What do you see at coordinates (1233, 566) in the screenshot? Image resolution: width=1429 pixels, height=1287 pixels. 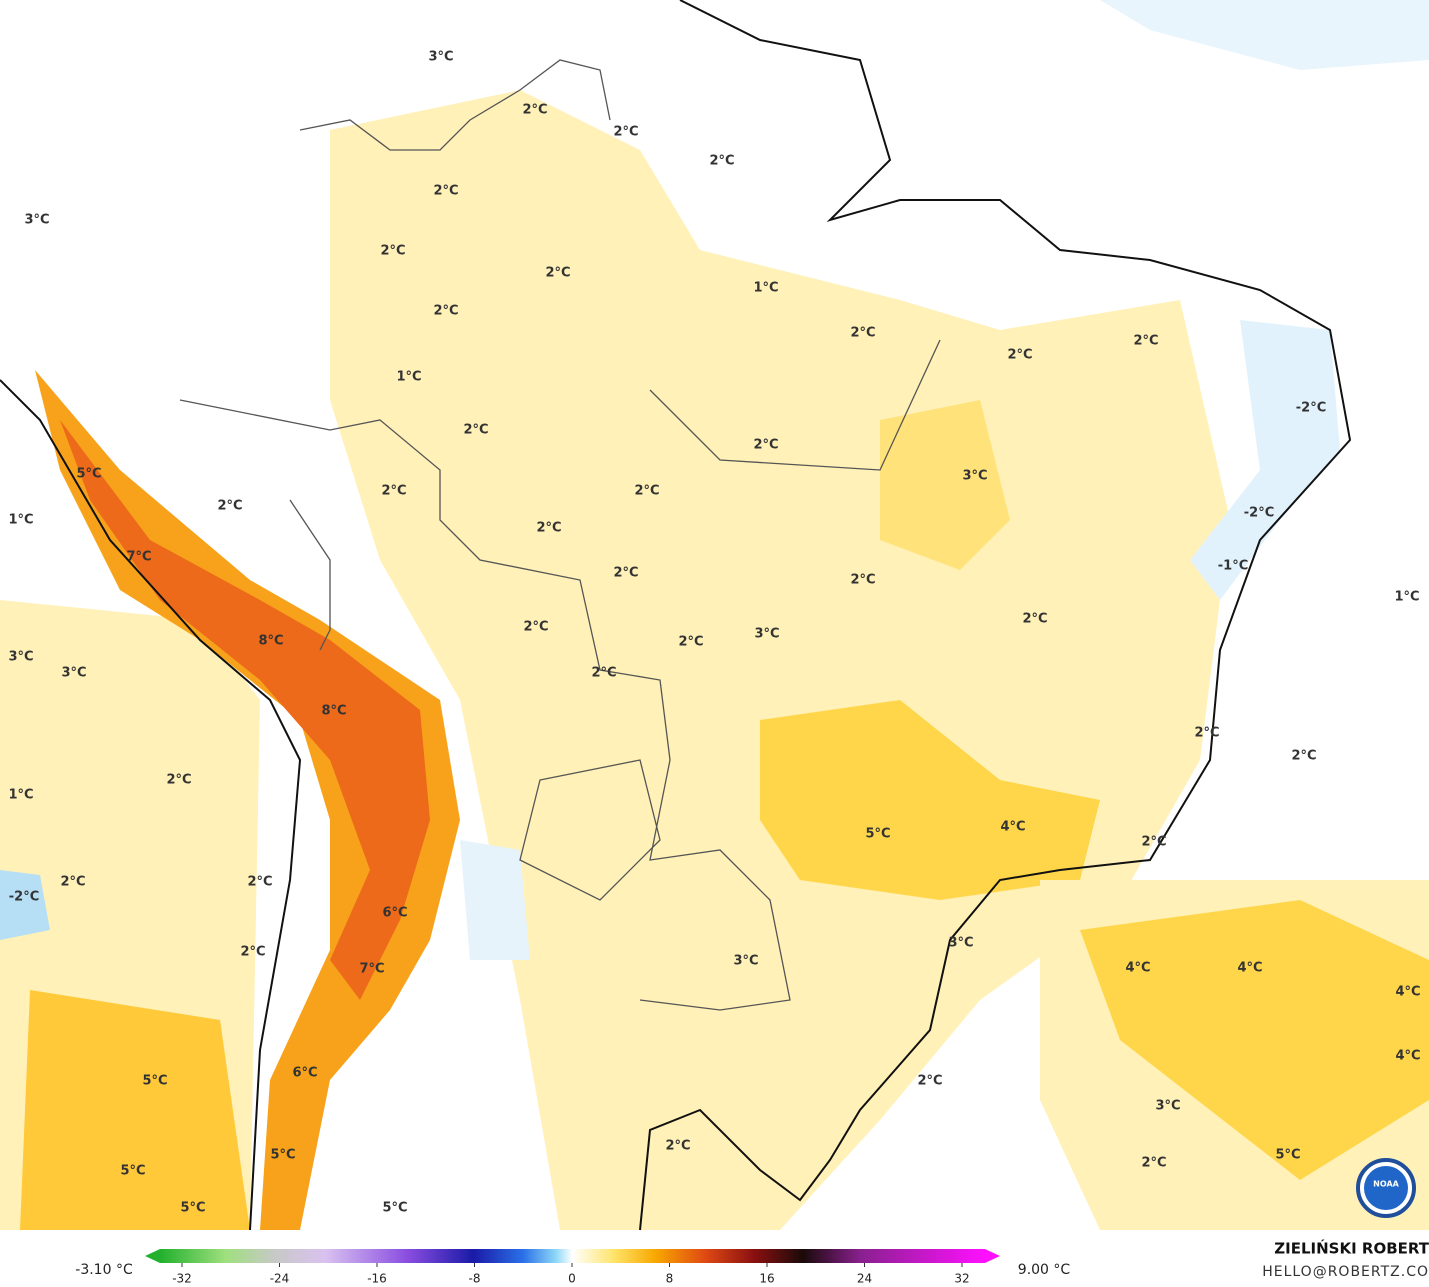 I see `map-label: -1°C` at bounding box center [1233, 566].